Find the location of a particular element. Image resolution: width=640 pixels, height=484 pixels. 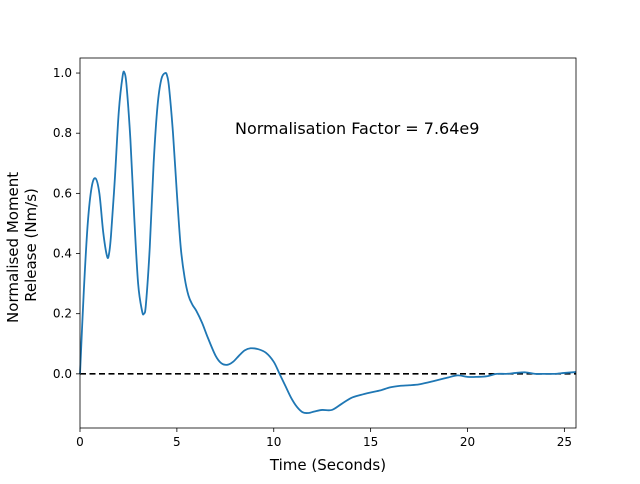

y-axis-label-line-1: Normalised Moment is located at coordinates (13, 247).